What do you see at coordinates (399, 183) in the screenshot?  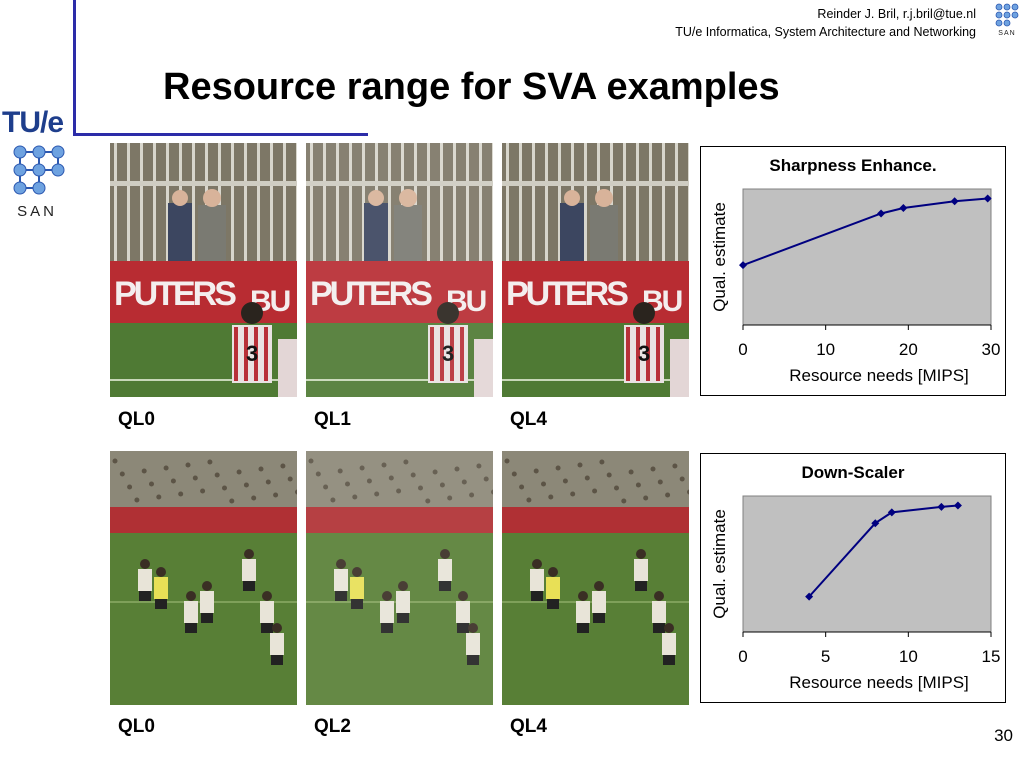 I see `fence-rail` at bounding box center [399, 183].